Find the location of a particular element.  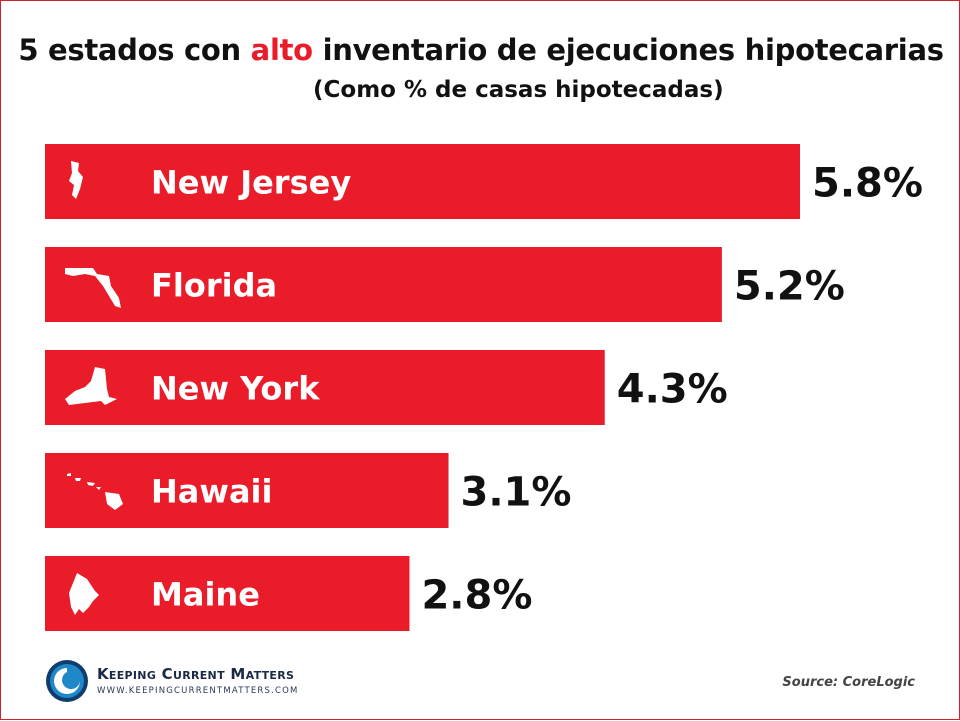

bar-group: Florida 5.2% is located at coordinates (445, 284).